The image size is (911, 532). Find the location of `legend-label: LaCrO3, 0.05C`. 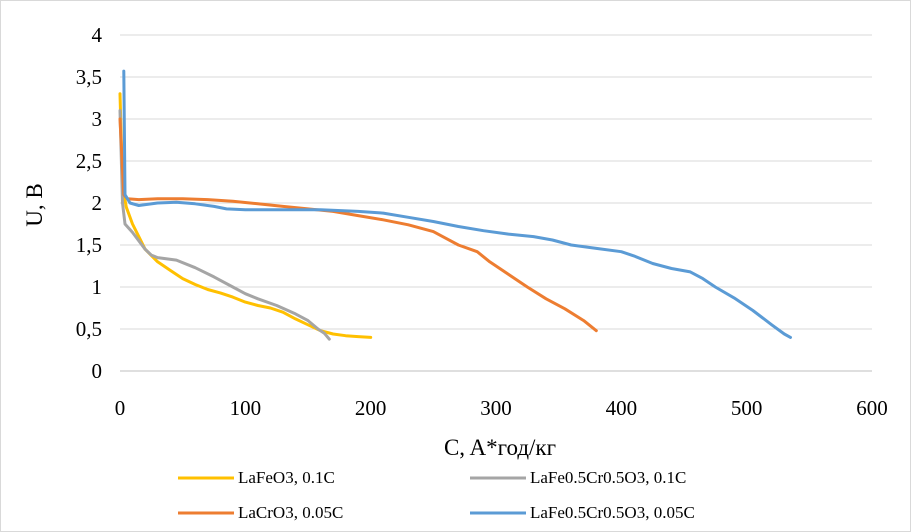

legend-label: LaCrO3, 0.05C is located at coordinates (290, 512).